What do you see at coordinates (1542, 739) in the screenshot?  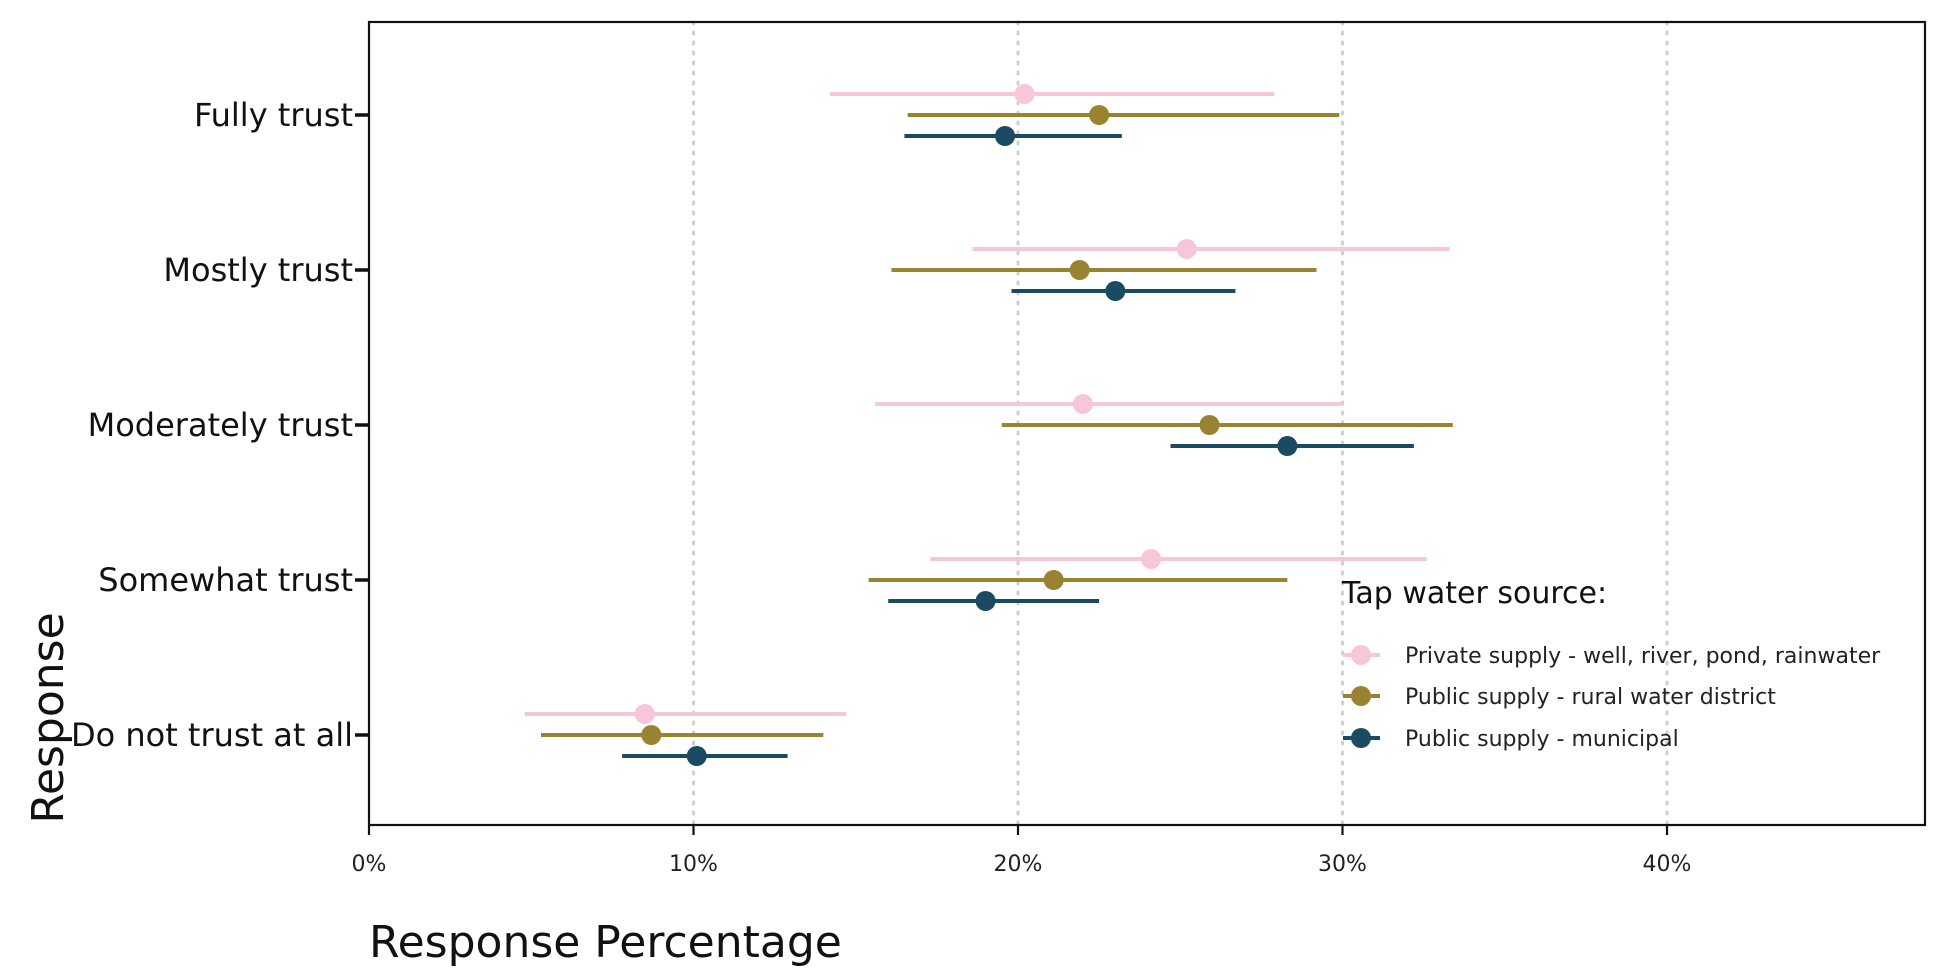 I see `legend-label: Public supply - municipal` at bounding box center [1542, 739].